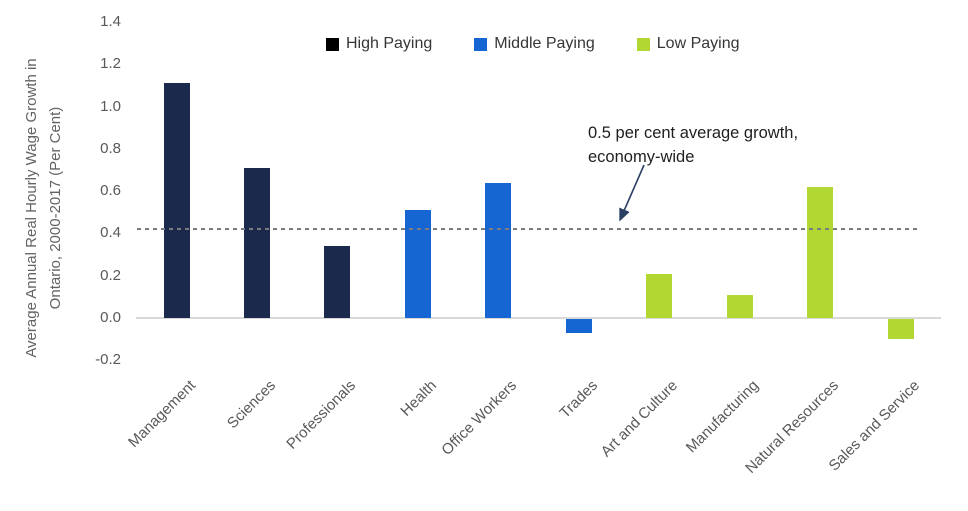 Image resolution: width=968 pixels, height=511 pixels. Describe the element at coordinates (481, 44) in the screenshot. I see `legend-swatch-middle-paying` at that location.